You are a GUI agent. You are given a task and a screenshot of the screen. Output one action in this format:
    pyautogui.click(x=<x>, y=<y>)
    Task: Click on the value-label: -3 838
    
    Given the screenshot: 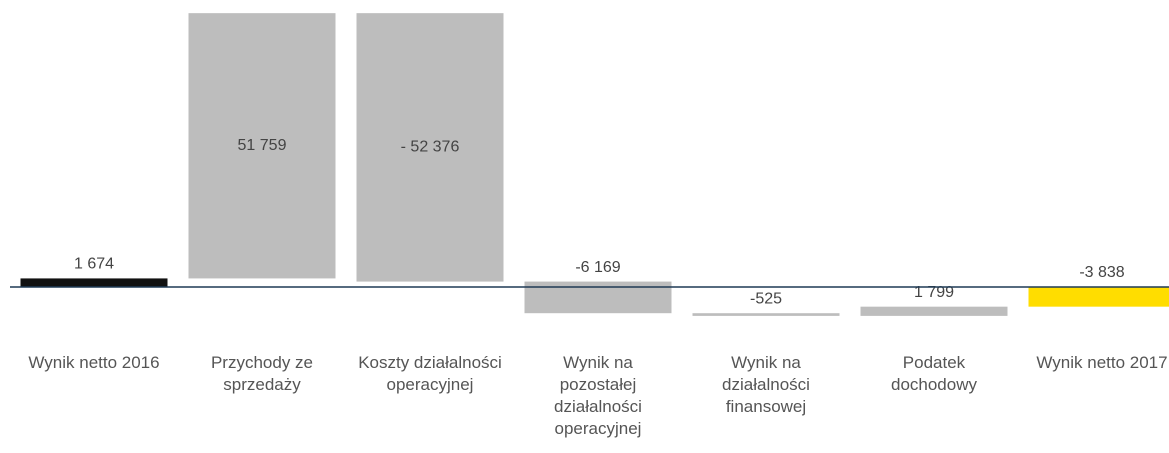 What is the action you would take?
    pyautogui.click(x=1101, y=272)
    